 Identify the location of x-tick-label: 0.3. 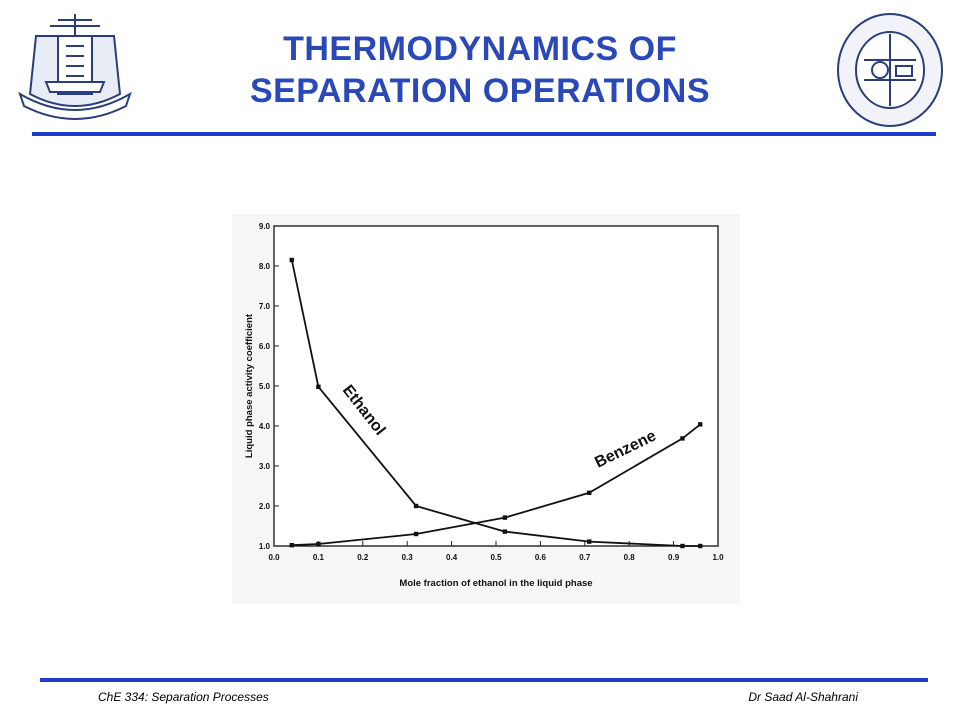
(408, 557).